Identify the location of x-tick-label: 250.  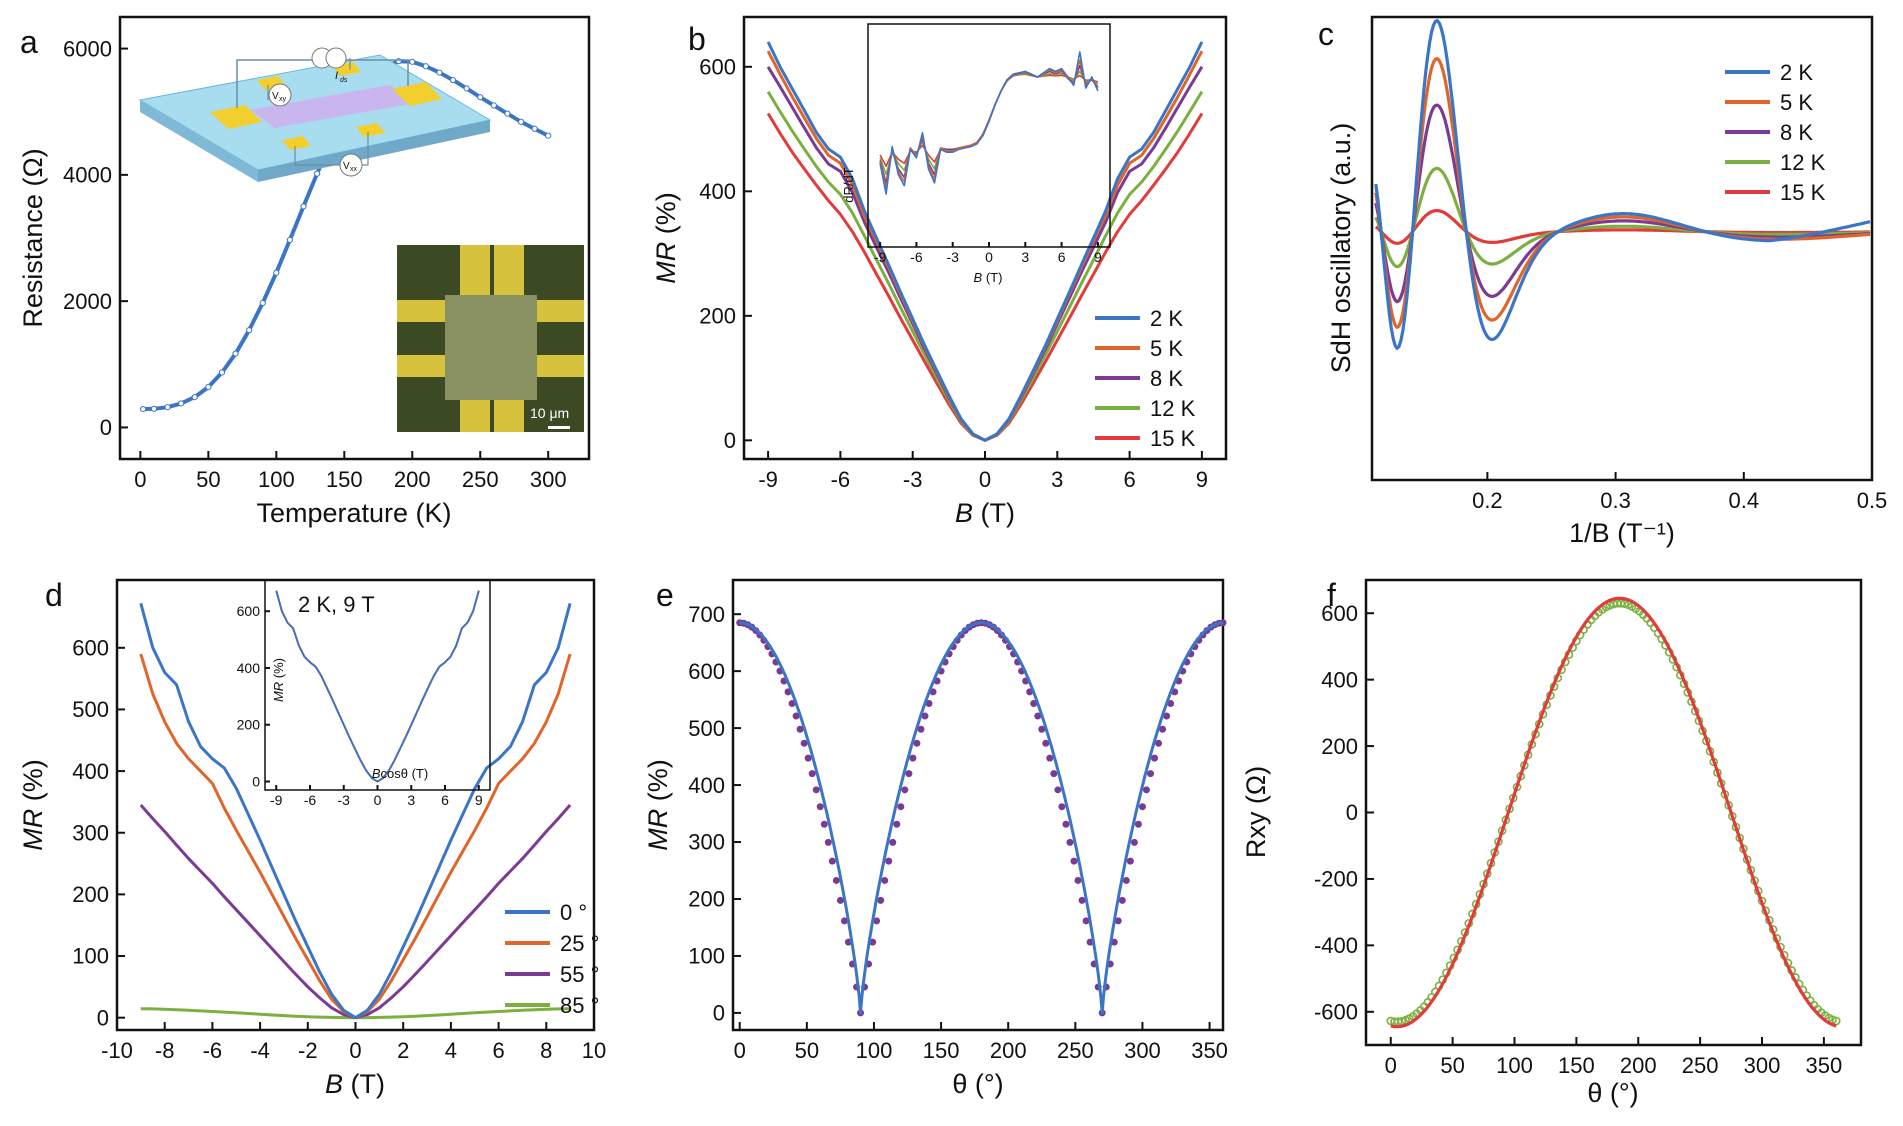
(480, 479).